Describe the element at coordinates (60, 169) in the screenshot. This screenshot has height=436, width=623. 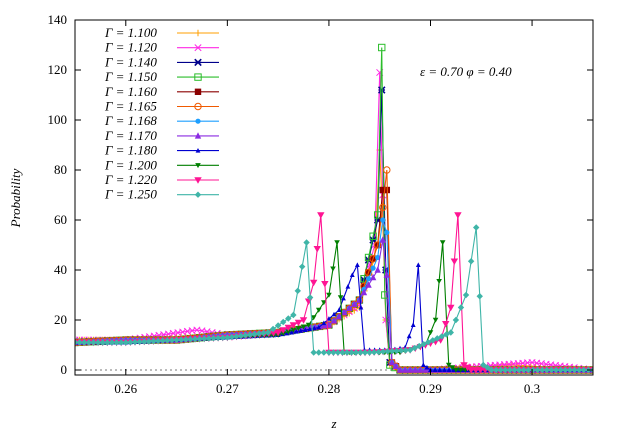
I see `y-tick-label: 80` at that location.